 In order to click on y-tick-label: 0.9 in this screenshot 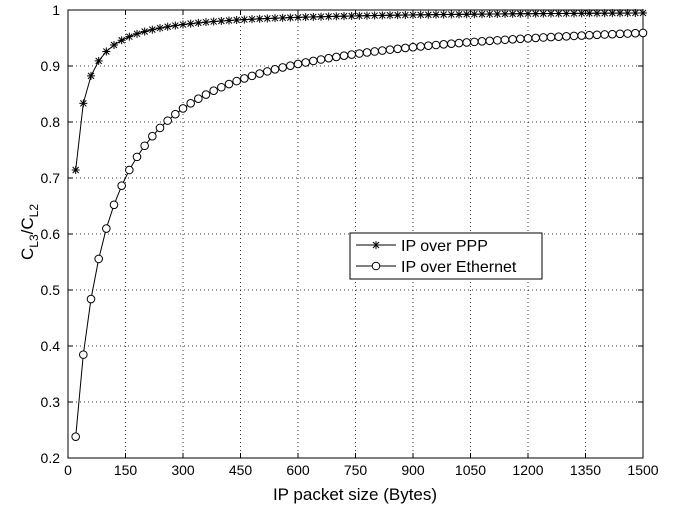, I will do `click(51, 66)`.